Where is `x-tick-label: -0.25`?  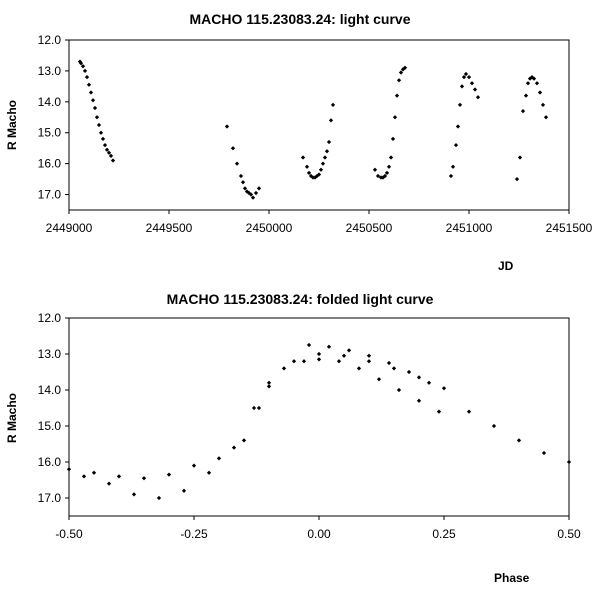
x-tick-label: -0.25 is located at coordinates (194, 534).